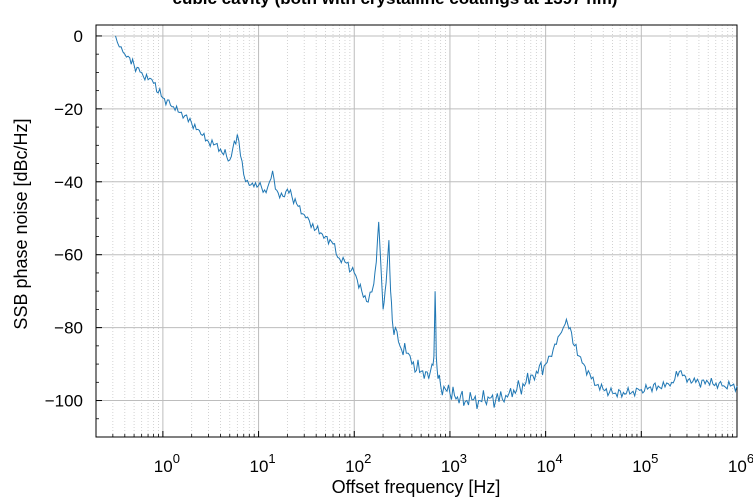 The image size is (753, 497). I want to click on x-tick-label: 10⁵, so click(645, 463).